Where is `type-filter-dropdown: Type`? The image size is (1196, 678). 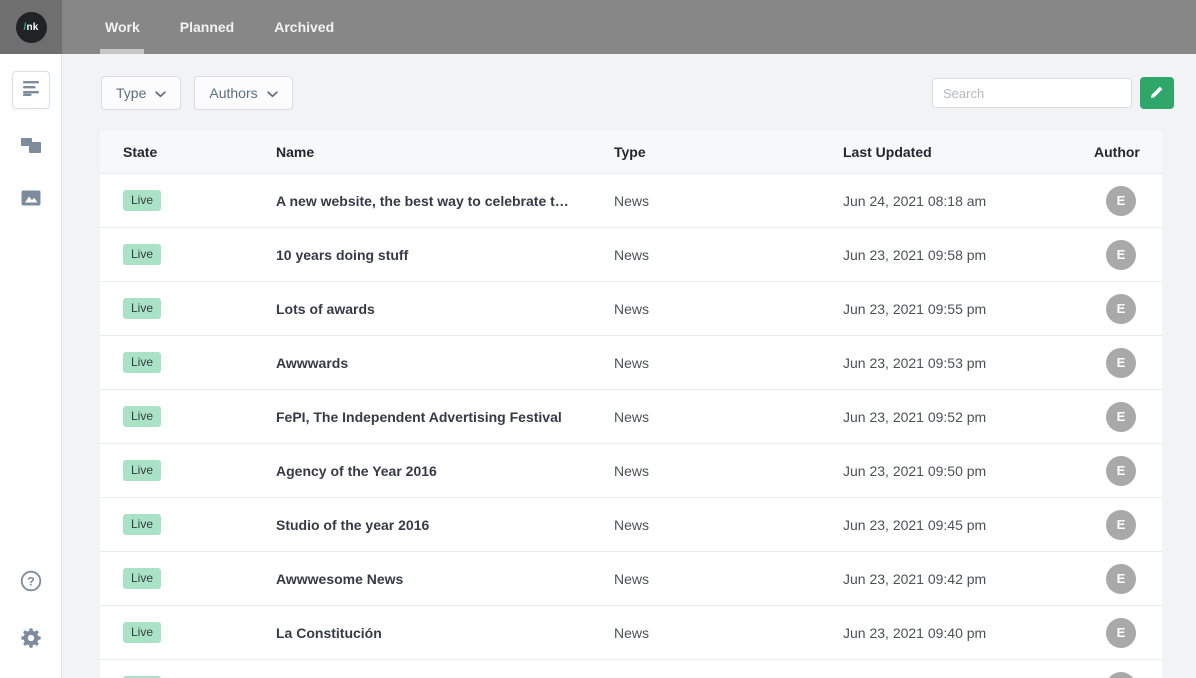 type-filter-dropdown: Type is located at coordinates (141, 93).